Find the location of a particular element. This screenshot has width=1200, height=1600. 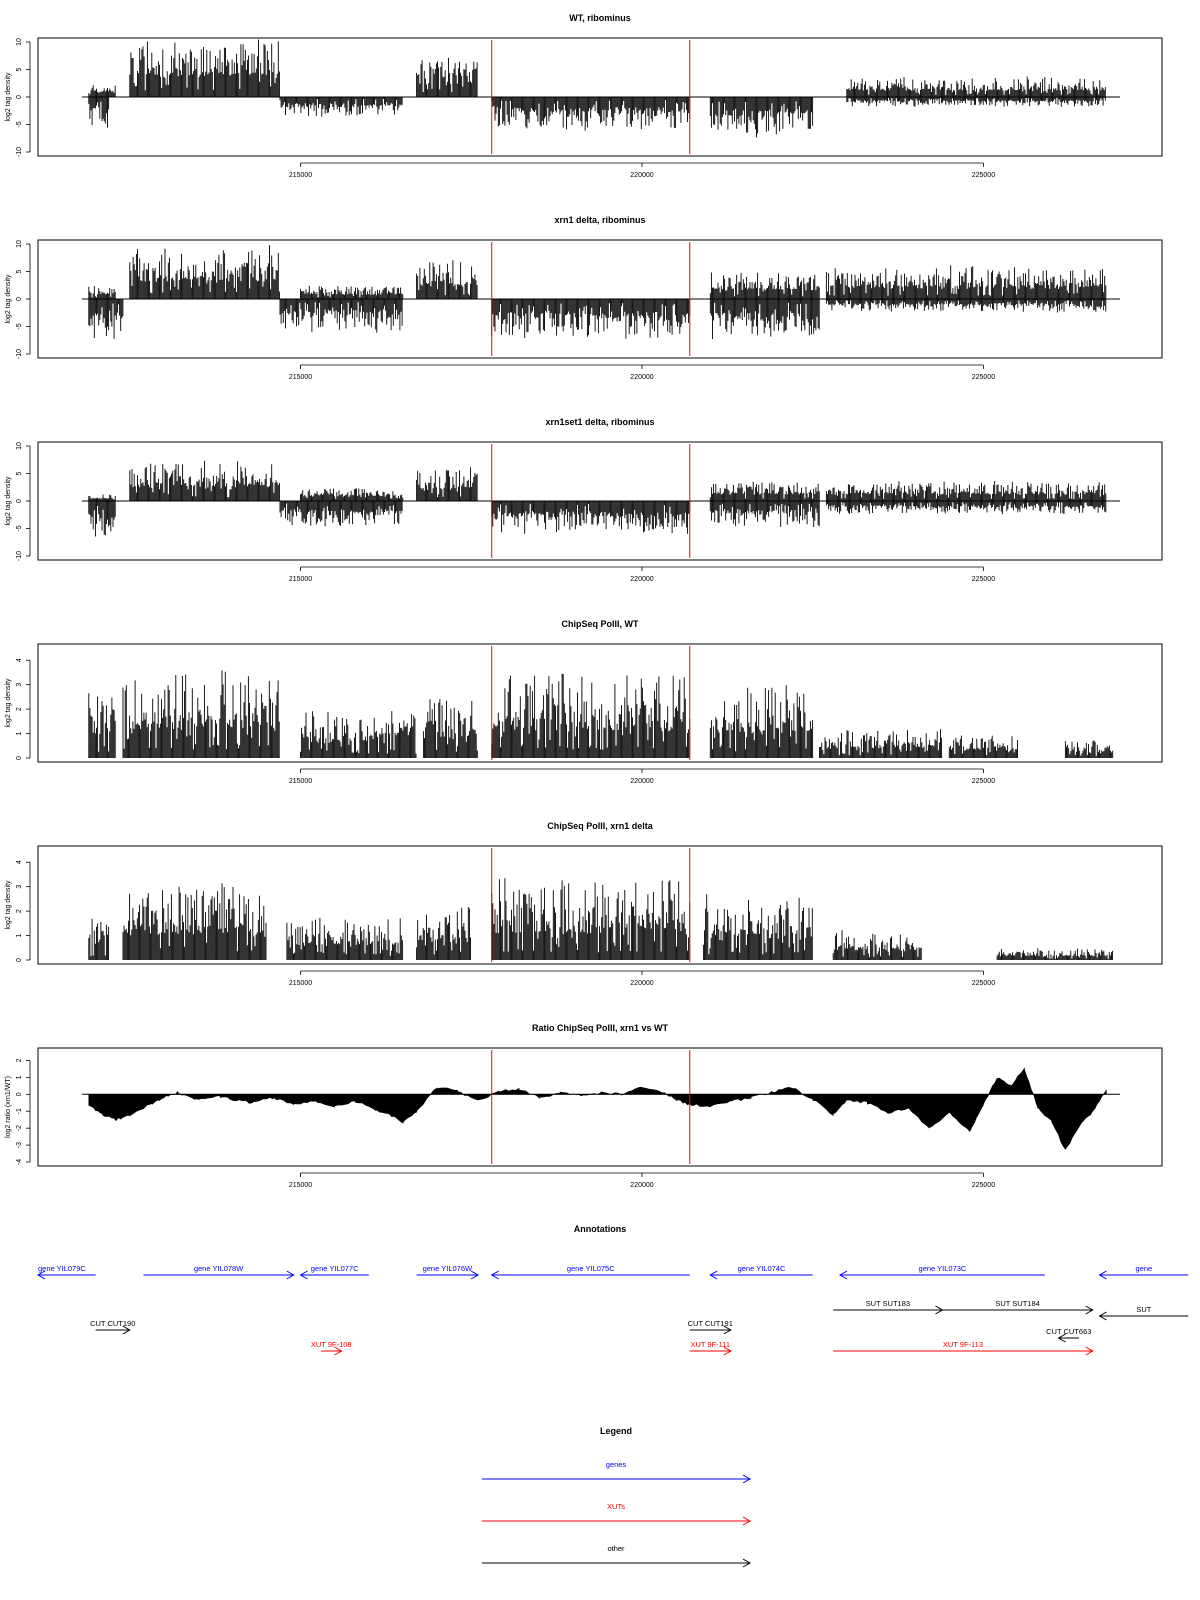

y-tick-label: 1 is located at coordinates (19, 1077).